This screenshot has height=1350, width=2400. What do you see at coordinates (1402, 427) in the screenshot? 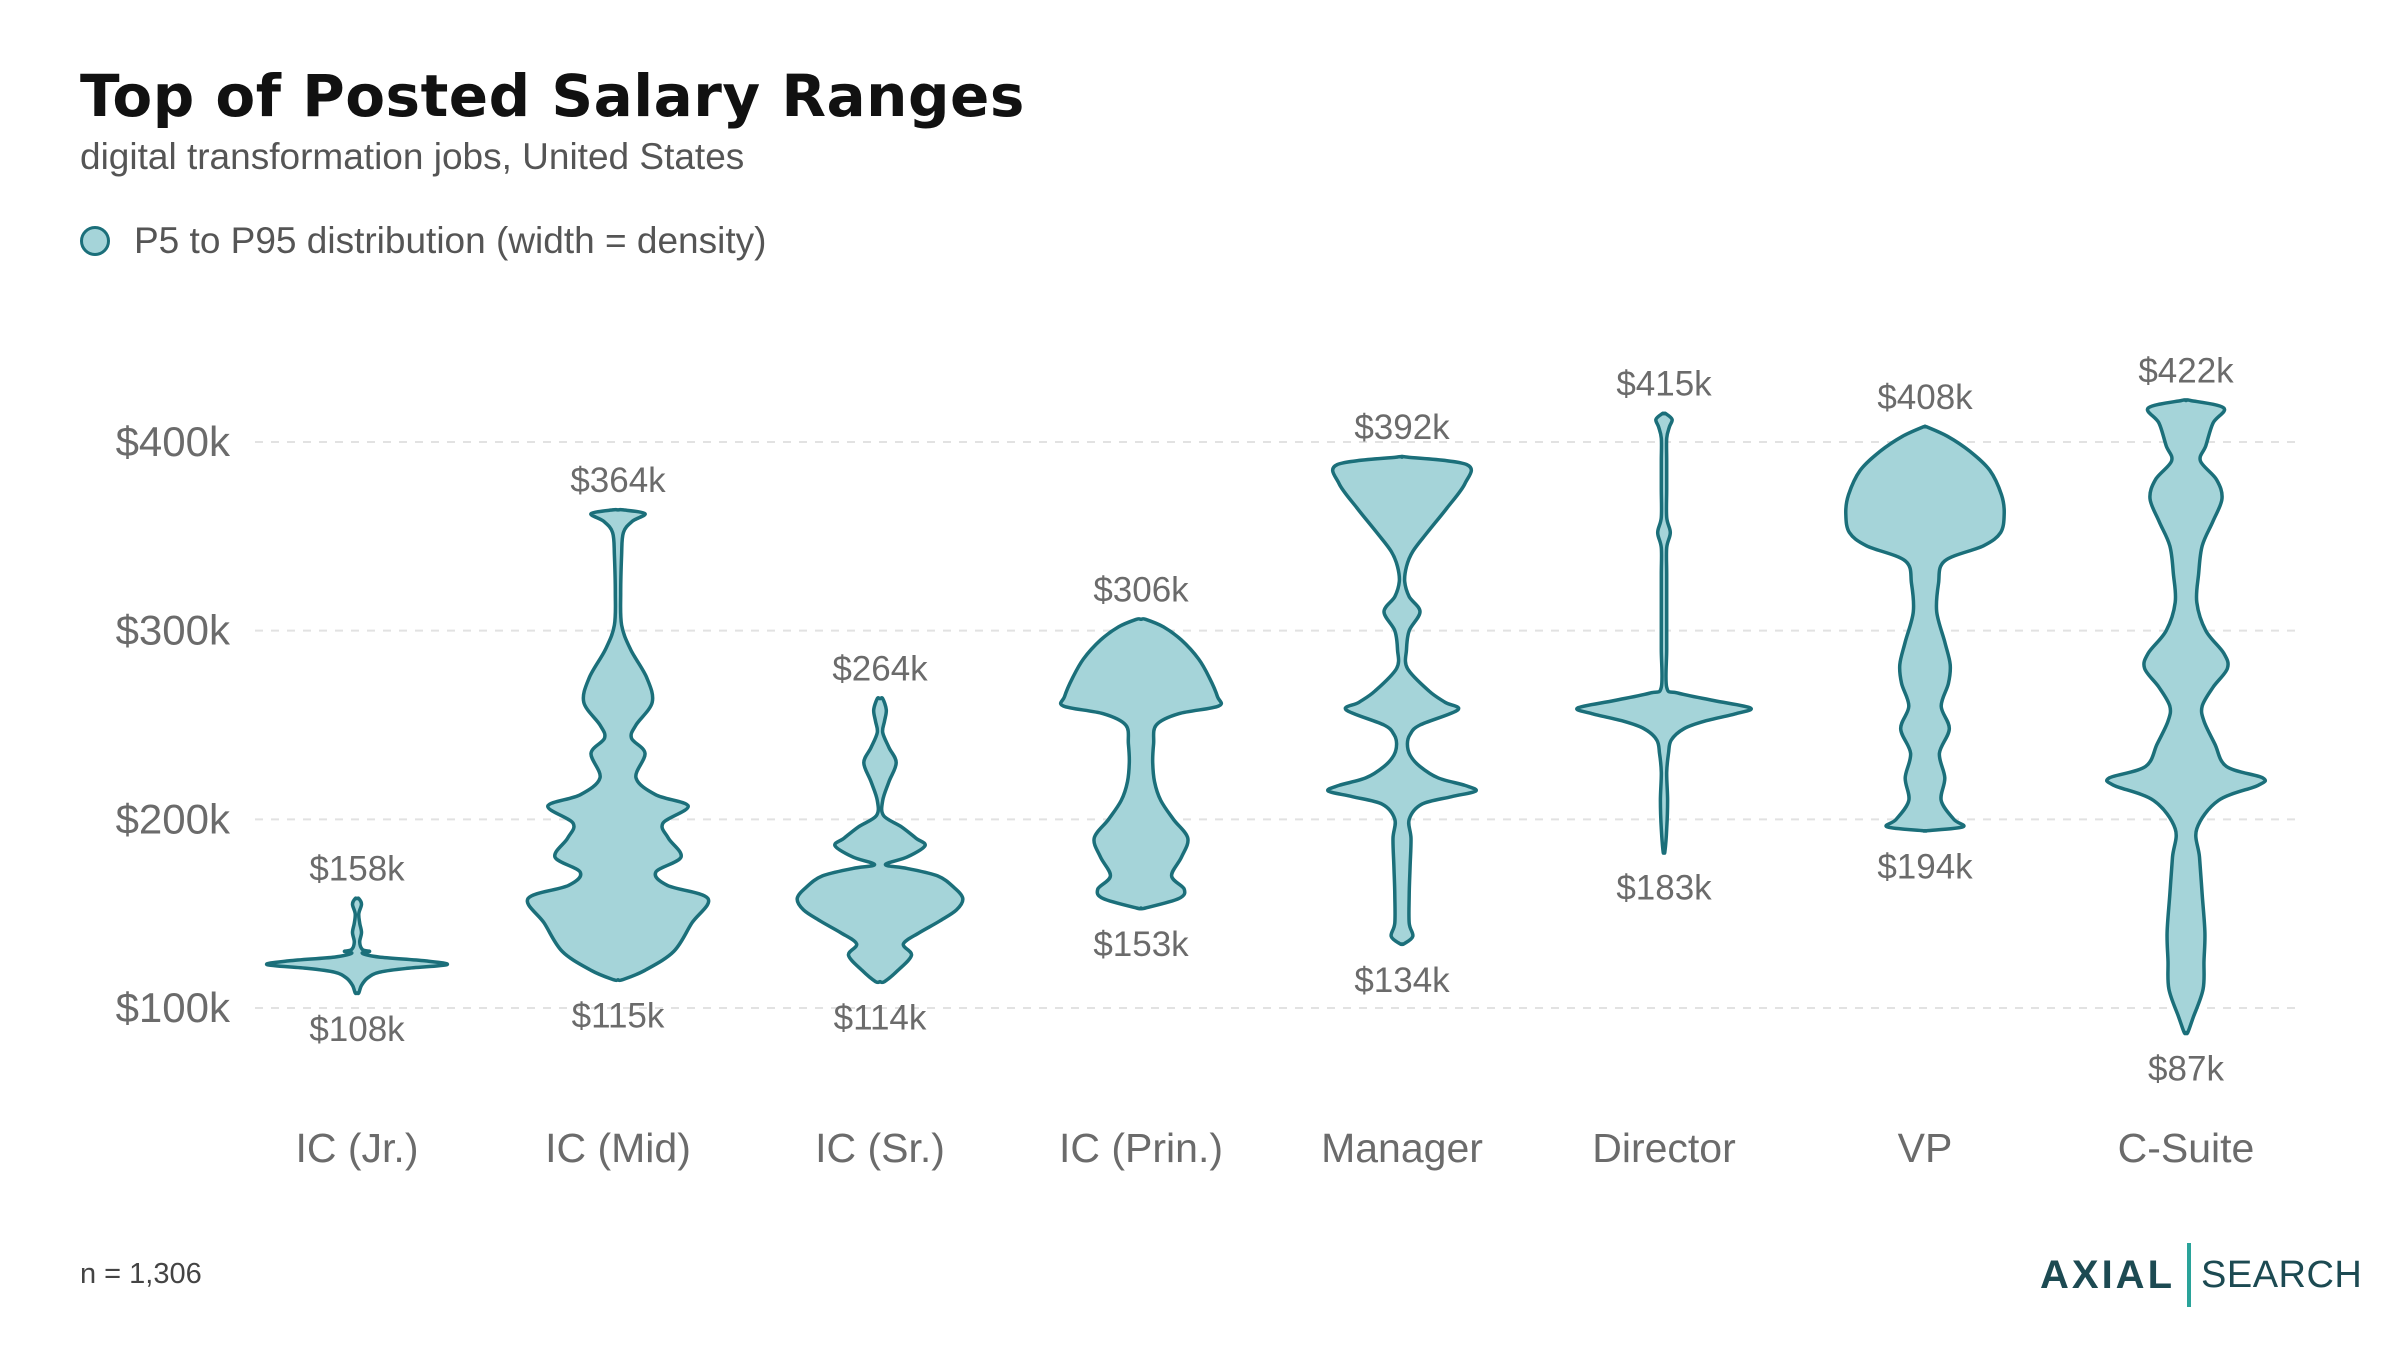
I see `max-label: $392k` at bounding box center [1402, 427].